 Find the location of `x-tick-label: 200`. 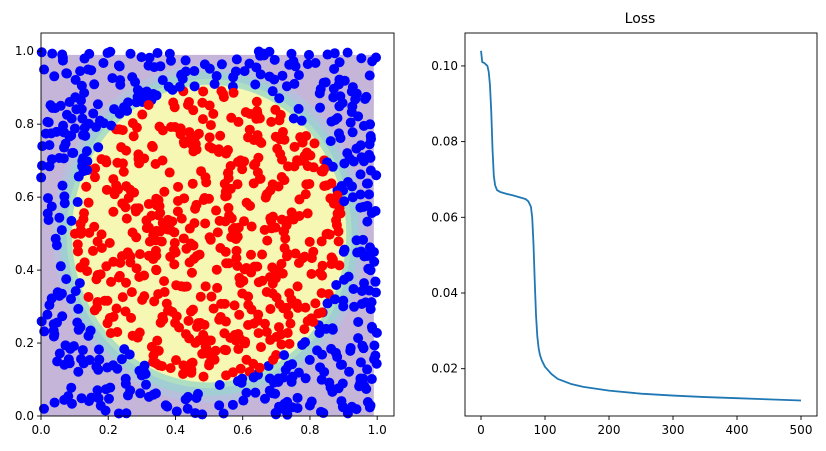

x-tick-label: 200 is located at coordinates (609, 430).